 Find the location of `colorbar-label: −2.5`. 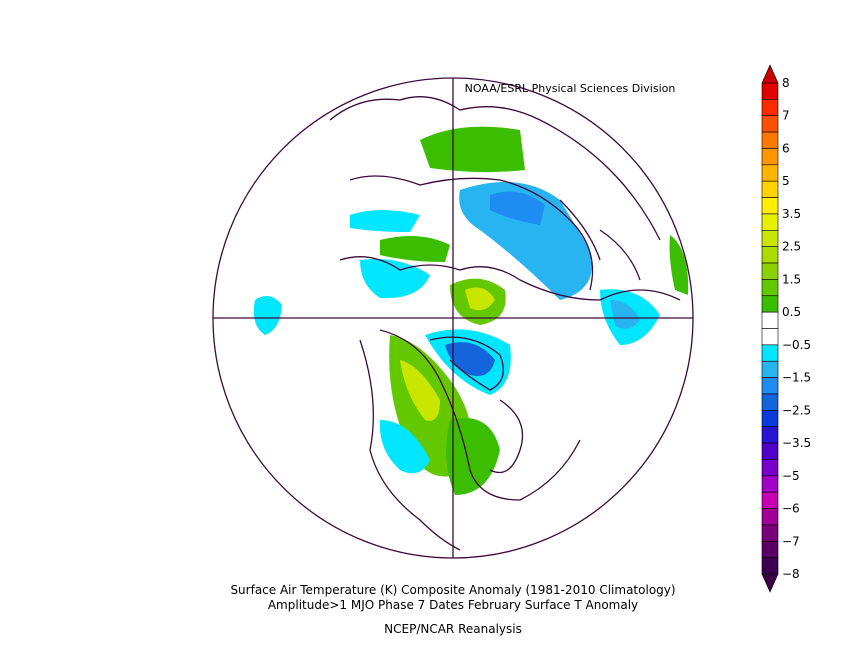

colorbar-label: −2.5 is located at coordinates (796, 410).